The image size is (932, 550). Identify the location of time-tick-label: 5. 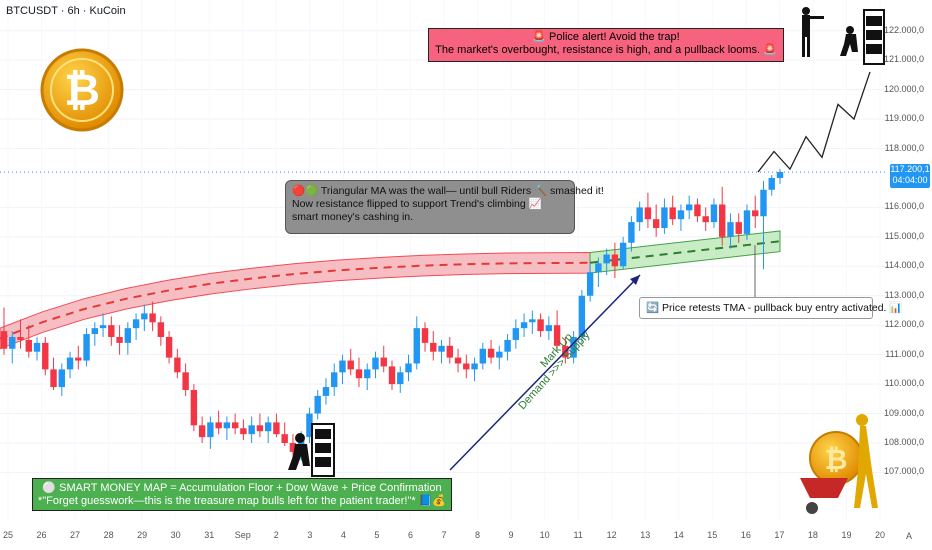
(377, 535).